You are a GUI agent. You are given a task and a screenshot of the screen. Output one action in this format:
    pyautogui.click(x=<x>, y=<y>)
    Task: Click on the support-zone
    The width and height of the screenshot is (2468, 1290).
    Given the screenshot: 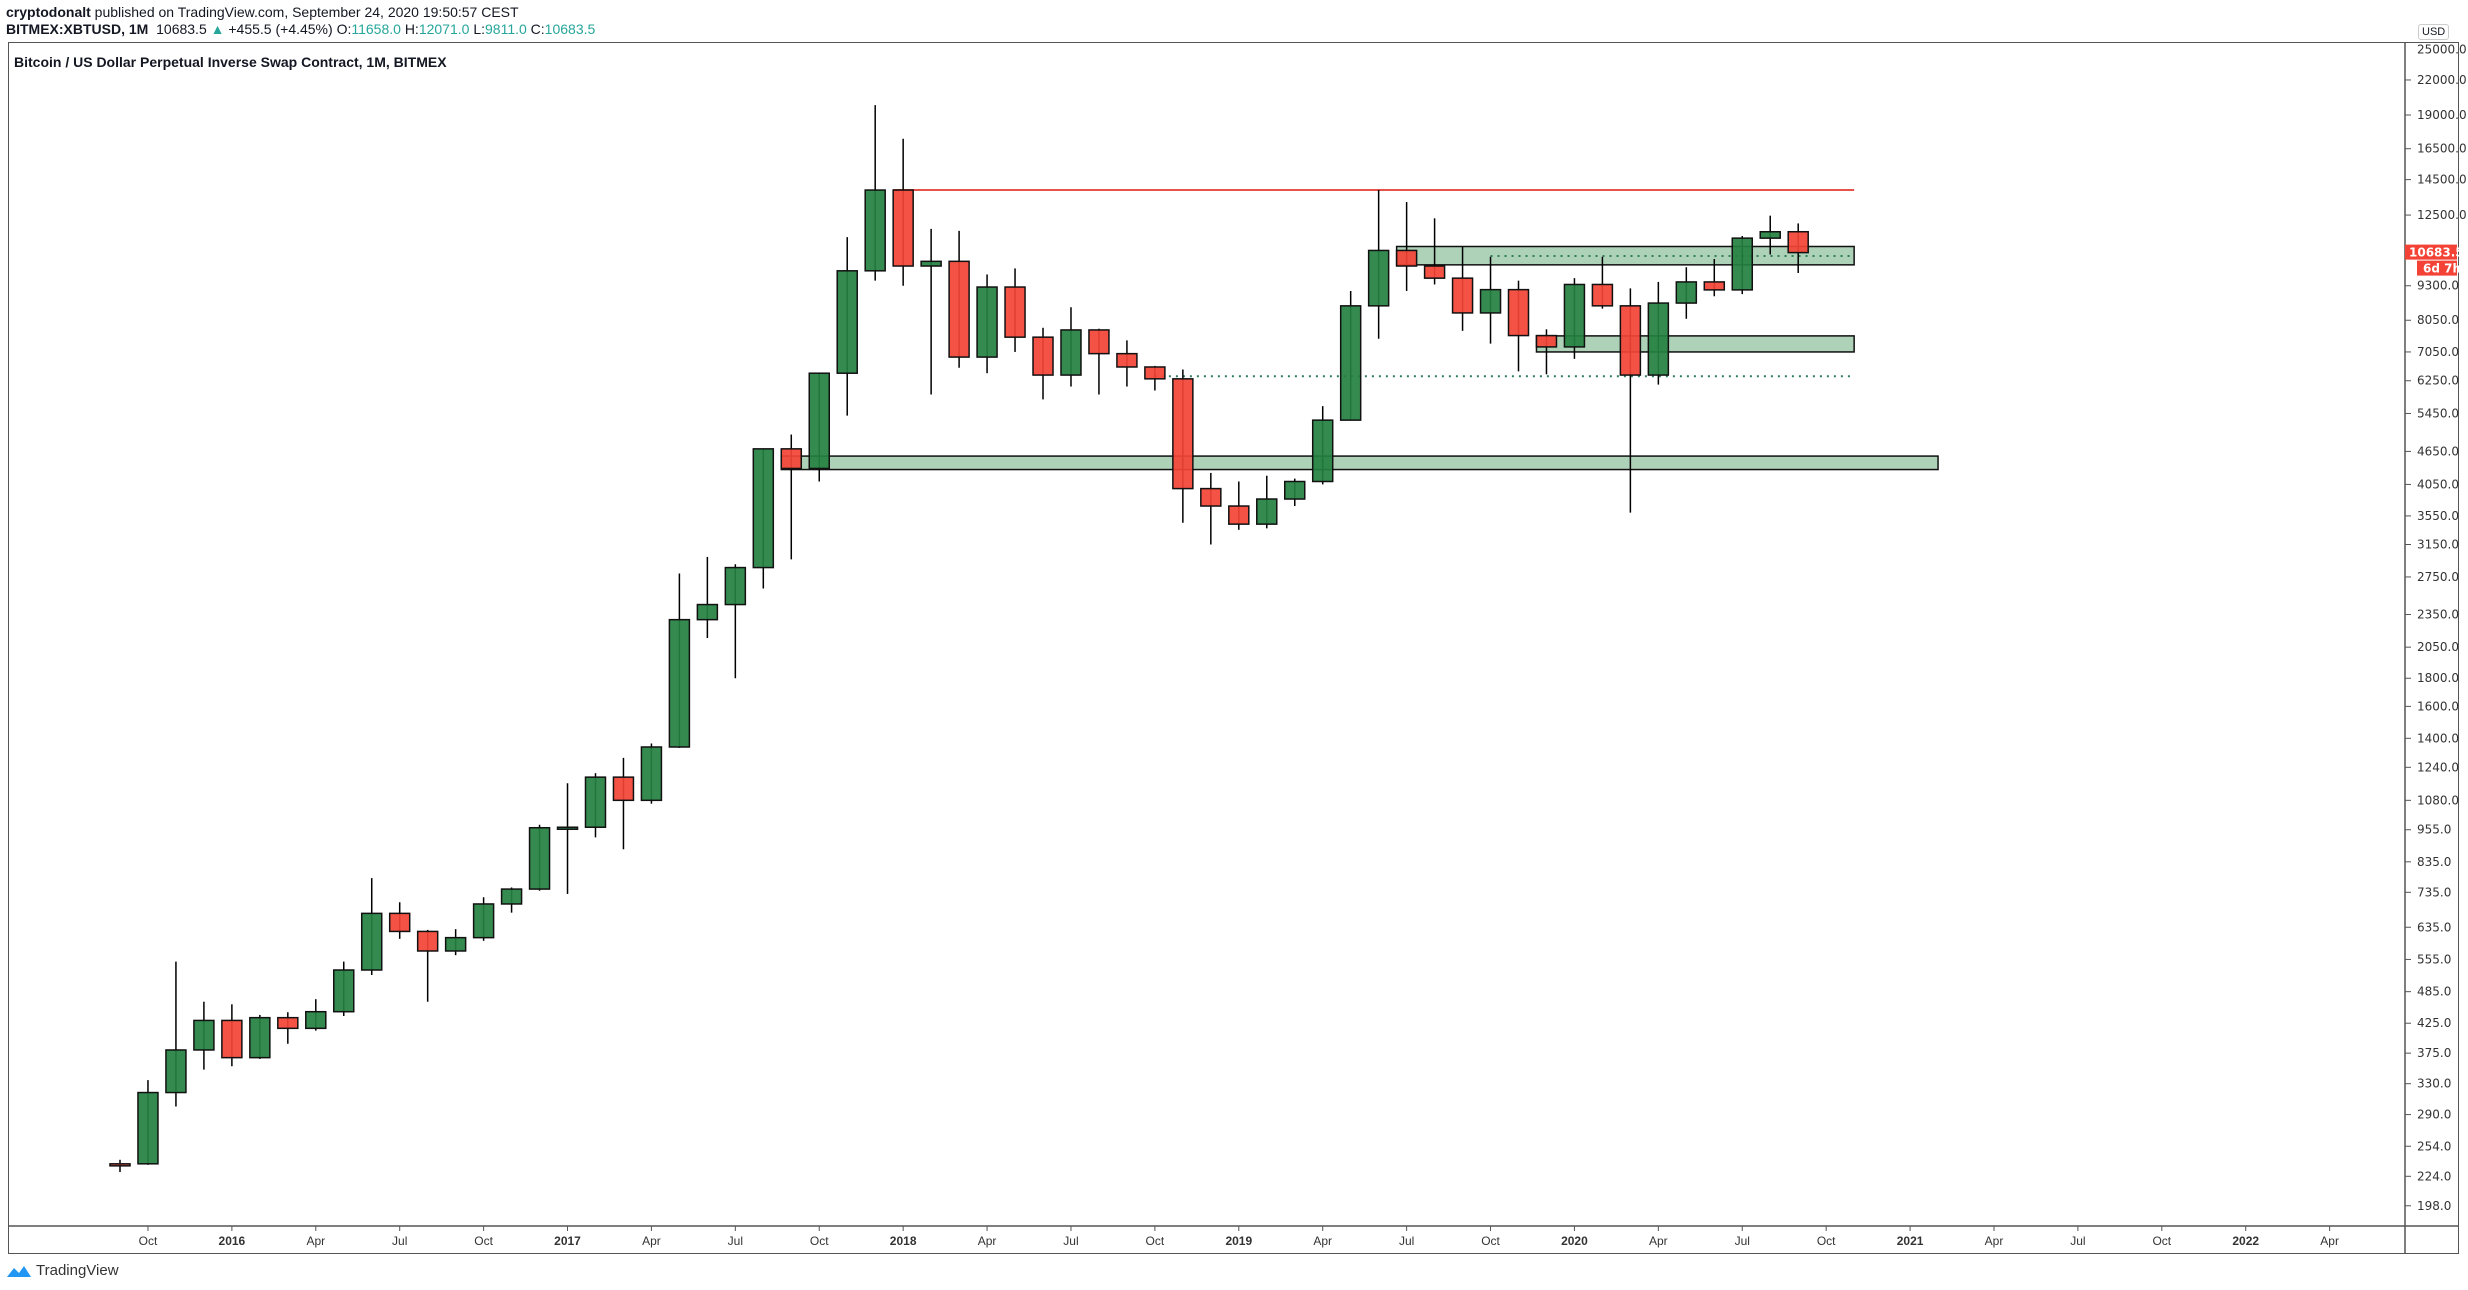 What is the action you would take?
    pyautogui.click(x=1359, y=463)
    